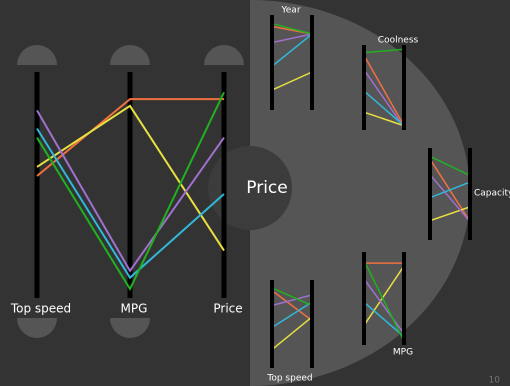  Describe the element at coordinates (492, 194) in the screenshot. I see `axis-label: Capacity` at that location.